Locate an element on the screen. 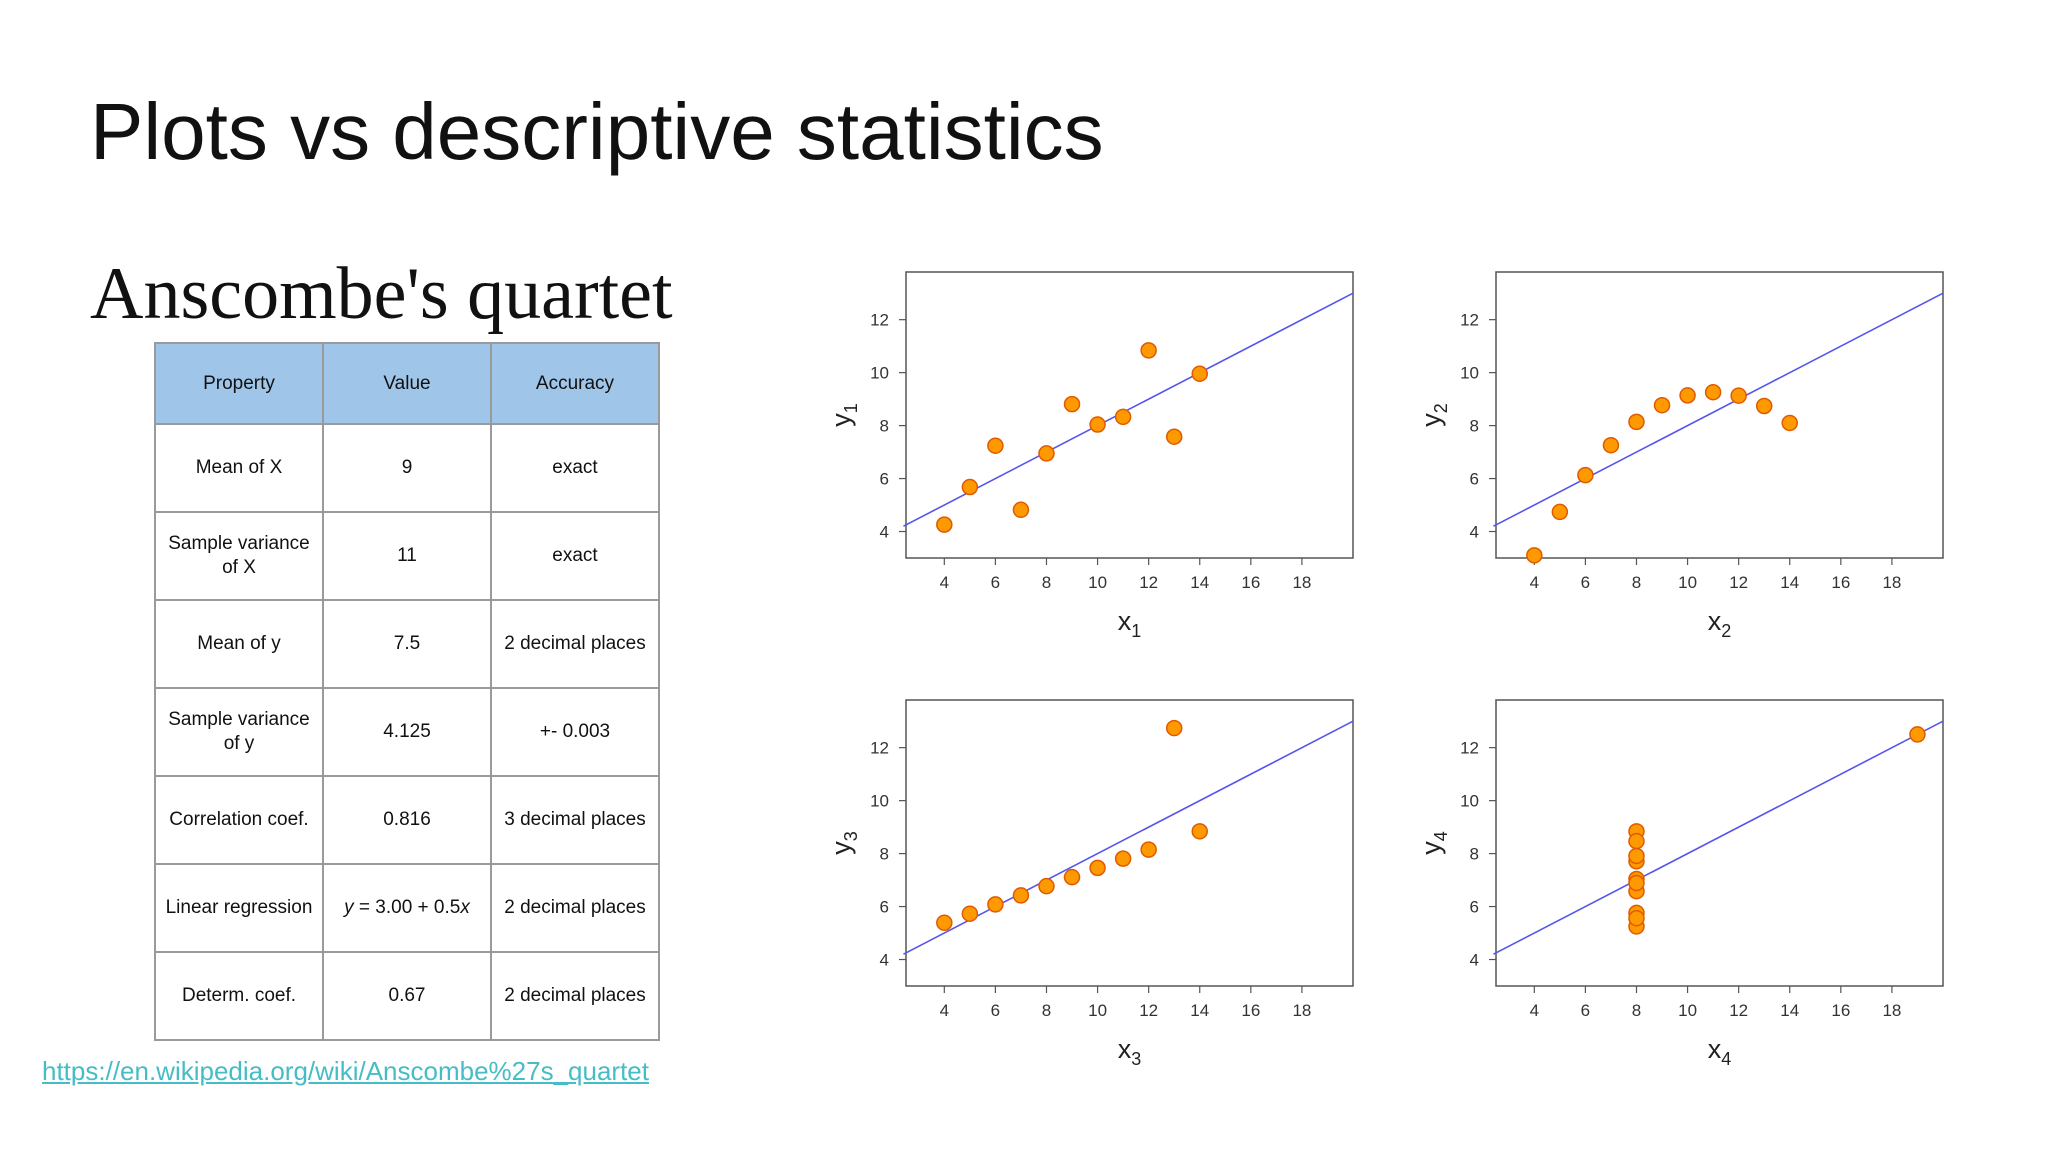 Image resolution: width=2048 pixels, height=1152 pixels. x-axis-label: x3 is located at coordinates (1130, 1051).